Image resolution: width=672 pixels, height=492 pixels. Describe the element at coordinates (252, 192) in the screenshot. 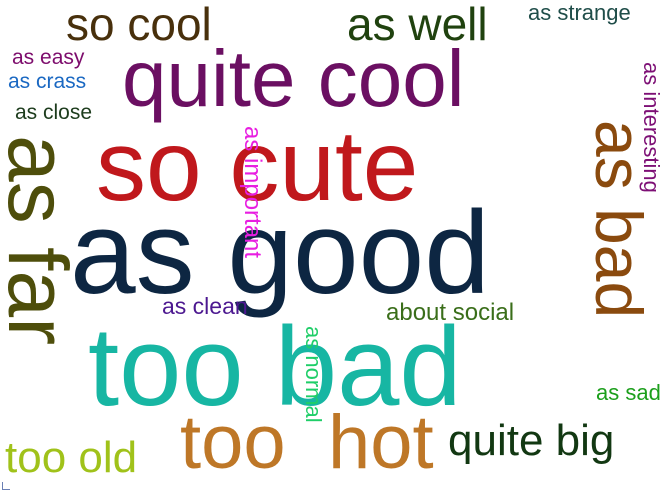

I see `word-as-important: as important` at that location.